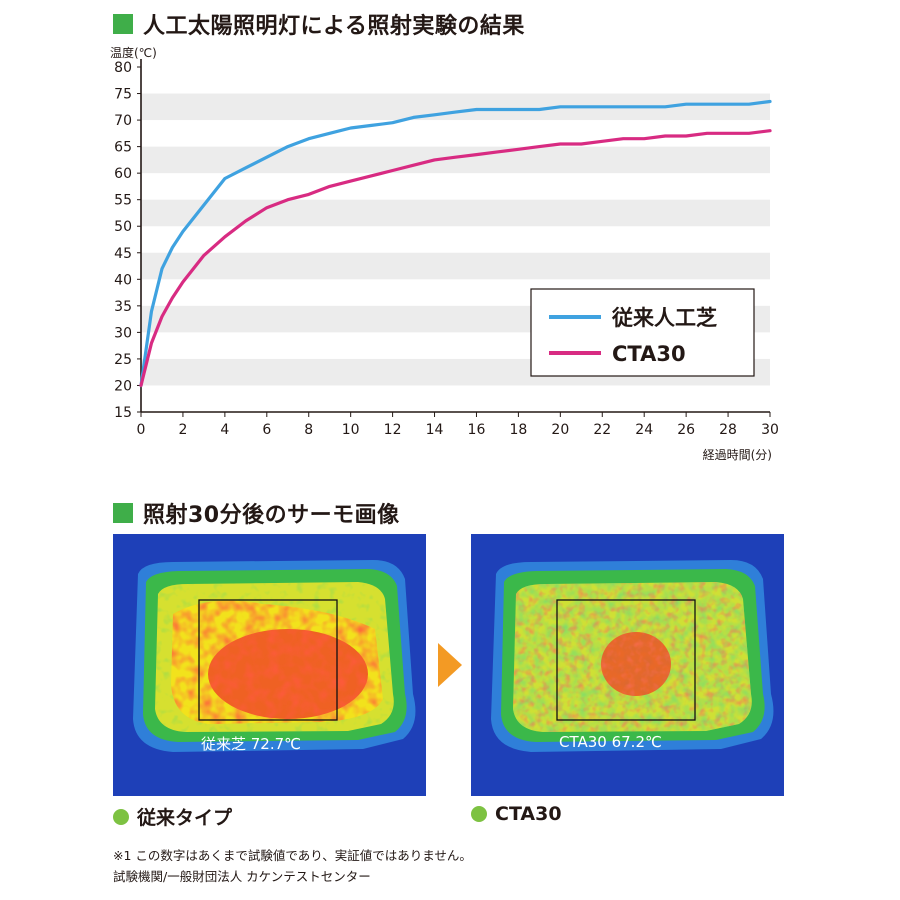 Image resolution: width=900 pixels, height=900 pixels. What do you see at coordinates (123, 386) in the screenshot?
I see `y-tick-label: 20` at bounding box center [123, 386].